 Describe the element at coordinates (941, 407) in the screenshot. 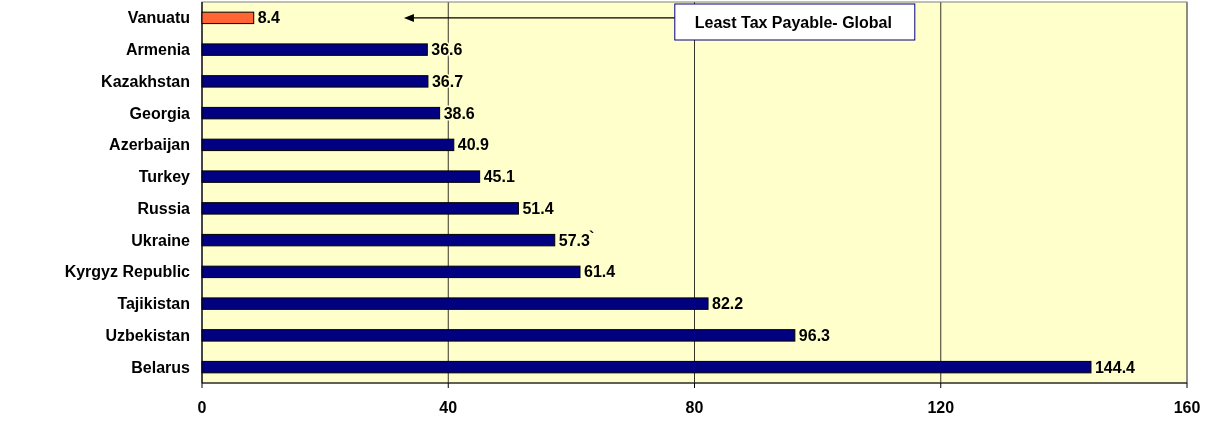

I see `x-tick-label: 120` at that location.